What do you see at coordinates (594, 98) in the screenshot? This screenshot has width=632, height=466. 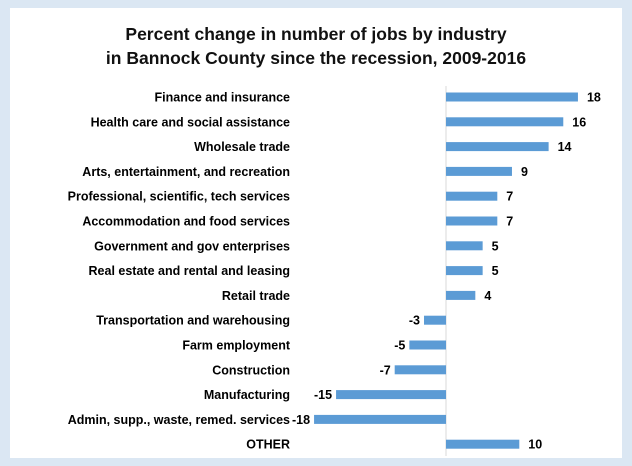 I see `data-label: 18` at bounding box center [594, 98].